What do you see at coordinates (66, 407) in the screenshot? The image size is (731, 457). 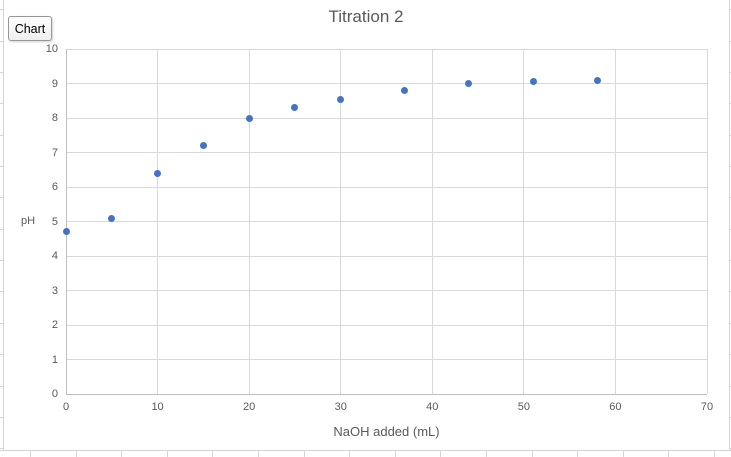 I see `x-tick-label: 0` at bounding box center [66, 407].